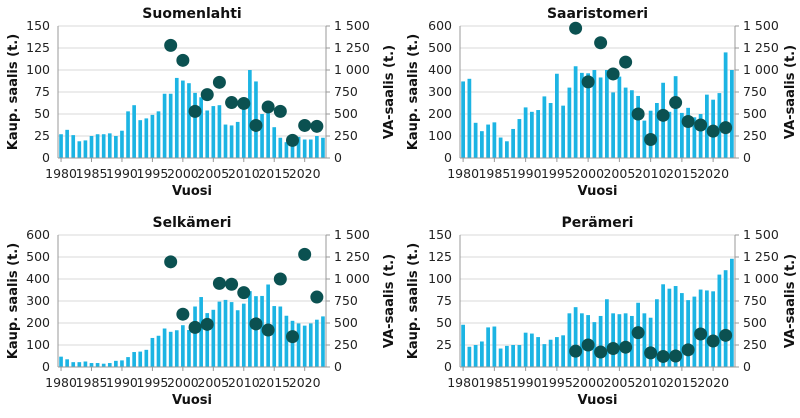  I want to click on bar-2006, so click(625, 122).